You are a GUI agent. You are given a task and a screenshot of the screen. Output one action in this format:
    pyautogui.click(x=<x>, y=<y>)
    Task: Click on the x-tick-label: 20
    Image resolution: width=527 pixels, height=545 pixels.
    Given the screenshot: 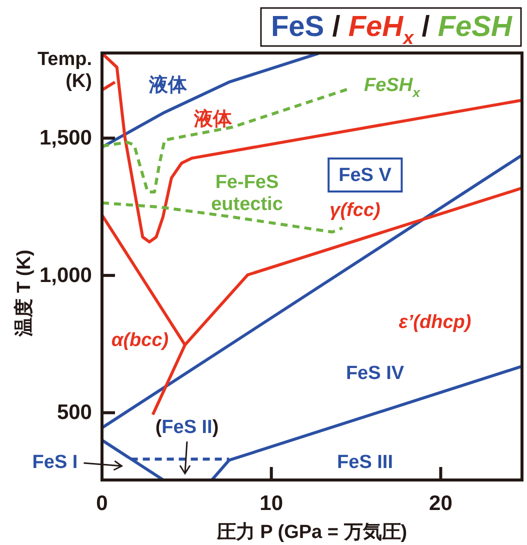 What is the action you would take?
    pyautogui.click(x=440, y=503)
    